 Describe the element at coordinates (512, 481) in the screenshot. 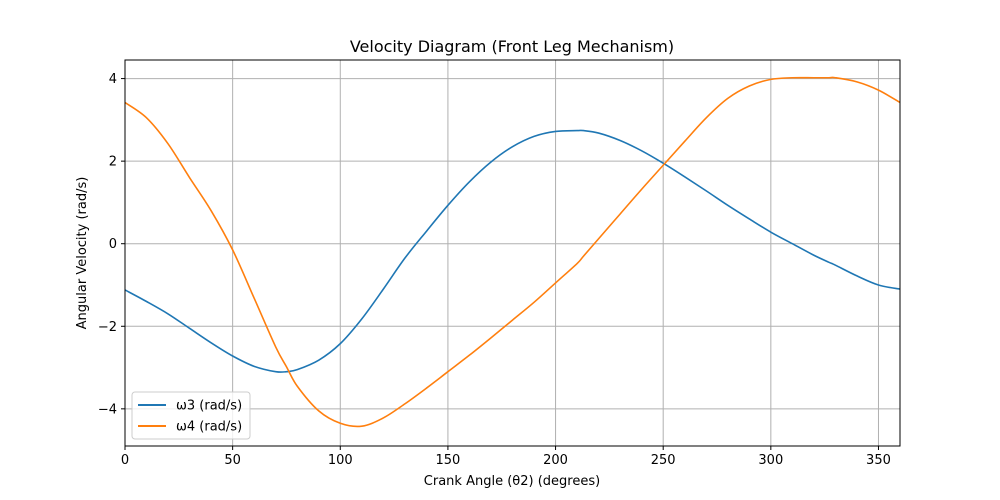

I see `x-axis-label: Crank Angle (θ2) (degrees)` at that location.